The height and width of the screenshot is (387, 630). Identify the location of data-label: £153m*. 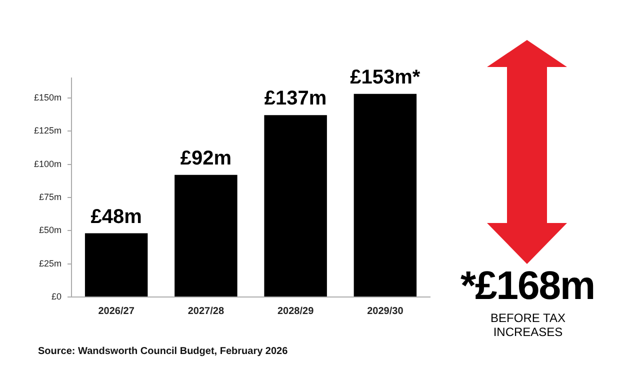
(385, 77).